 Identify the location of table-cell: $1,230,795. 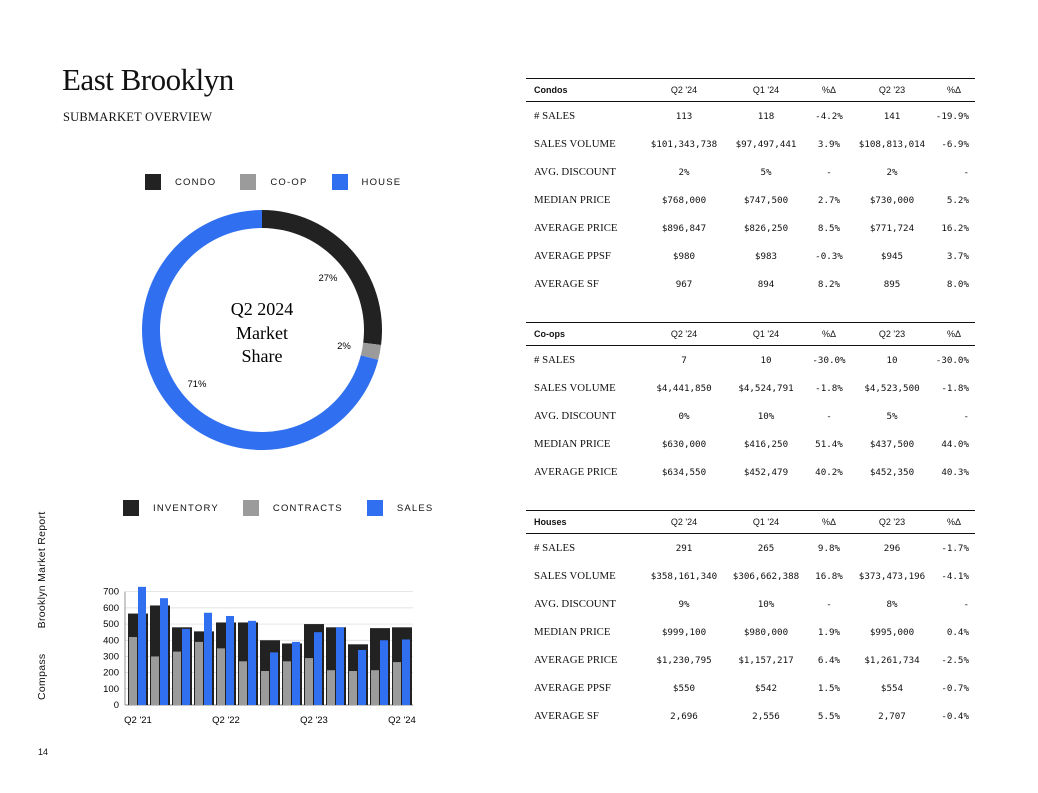
(684, 660).